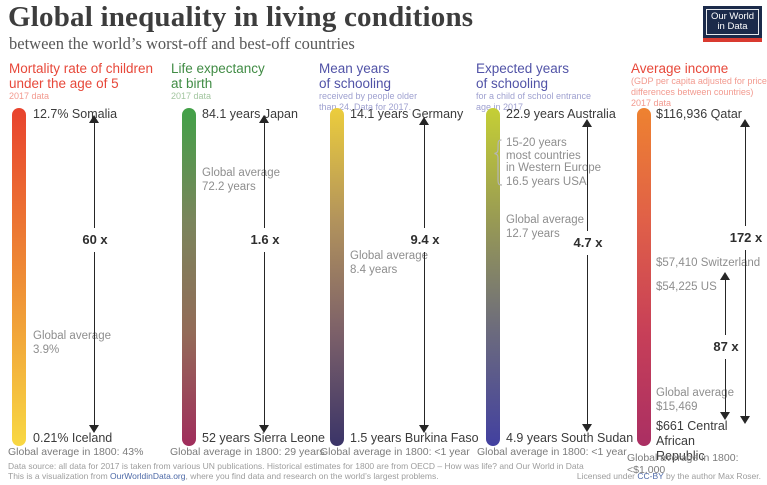 This screenshot has height=485, width=767. Describe the element at coordinates (699, 114) in the screenshot. I see `best-country-label: $116,936 Qatar` at that location.